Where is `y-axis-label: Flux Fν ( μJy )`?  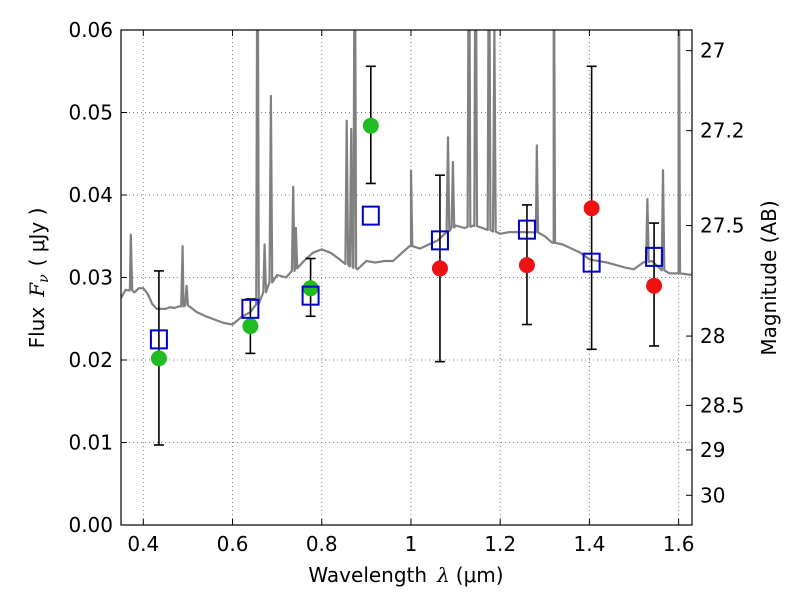 y-axis-label: Flux Fν ( μJy ) is located at coordinates (38, 278).